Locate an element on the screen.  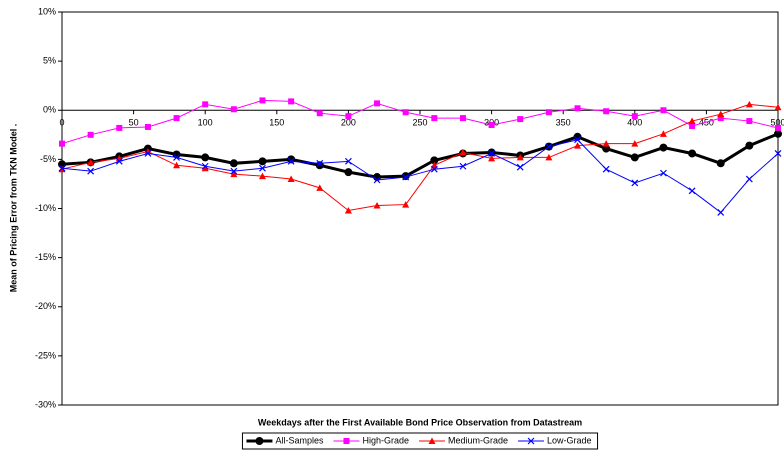
legend-label: All-Samples is located at coordinates (299, 440).